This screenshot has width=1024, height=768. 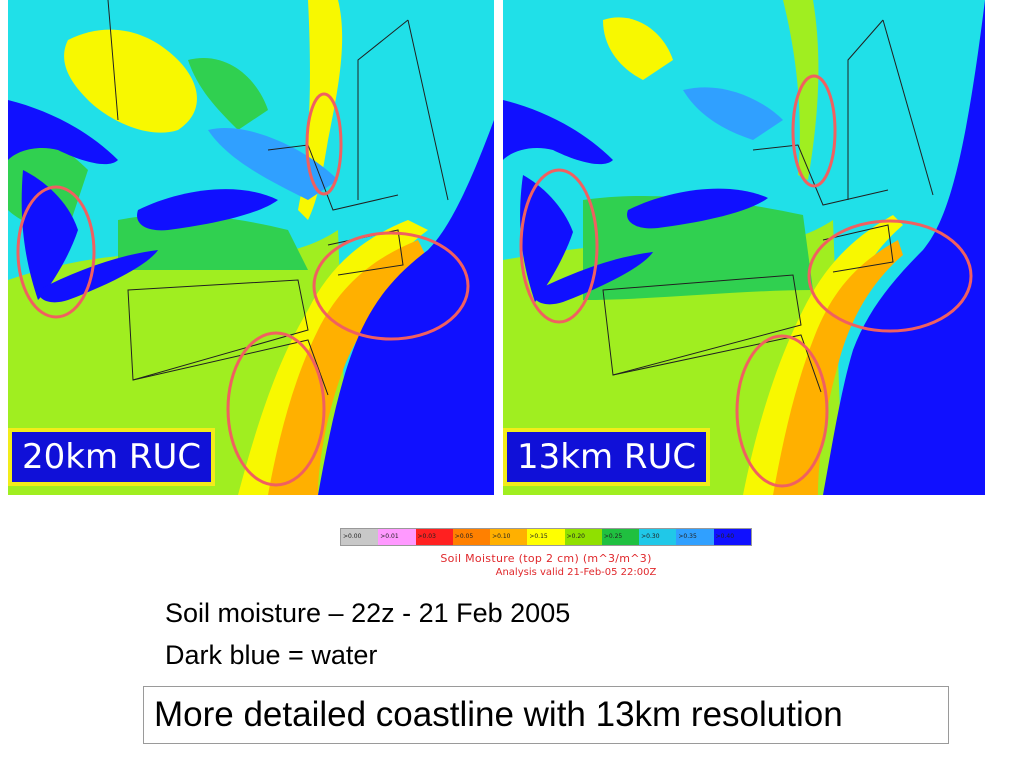 What do you see at coordinates (607, 457) in the screenshot?
I see `resolution-label-13km: 13km RUC` at bounding box center [607, 457].